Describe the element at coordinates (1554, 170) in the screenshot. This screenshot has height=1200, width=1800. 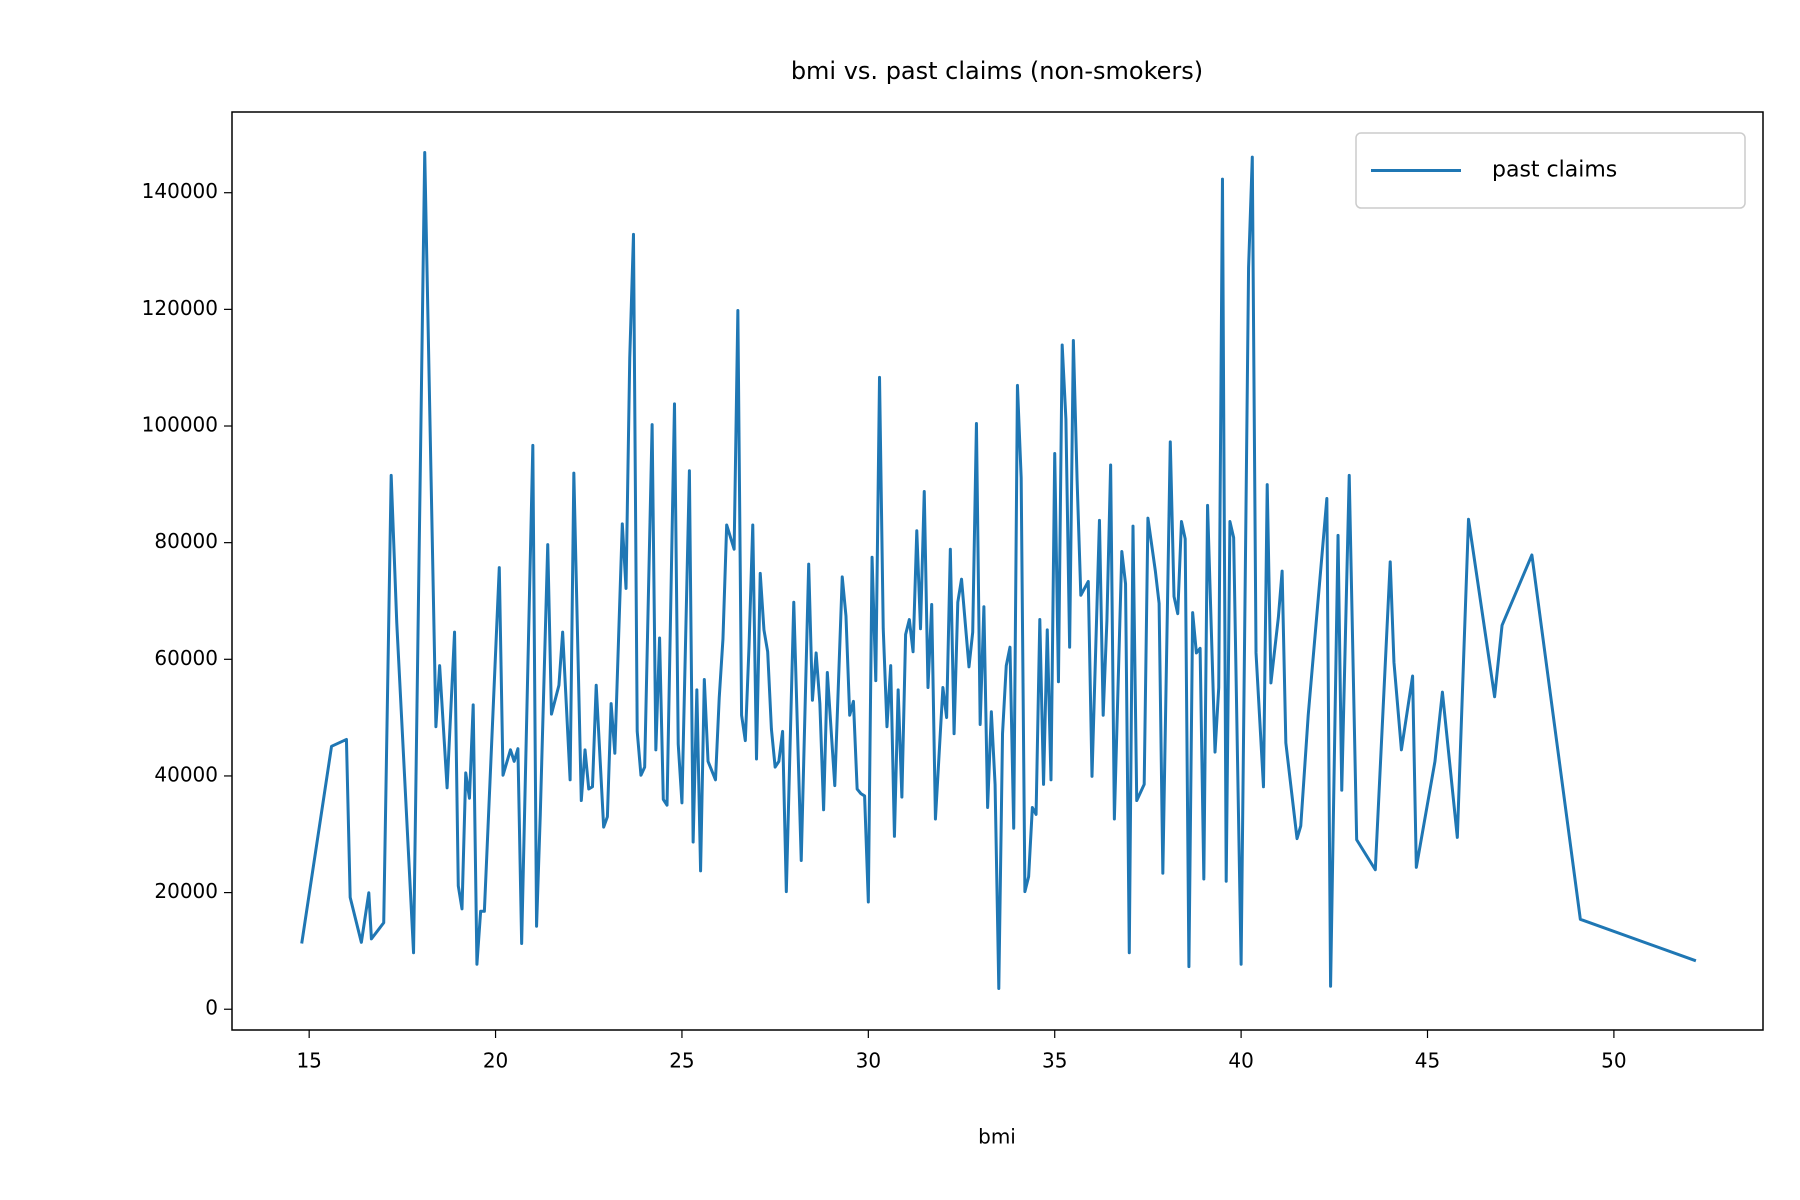
I see `legend-label: past claims` at that location.